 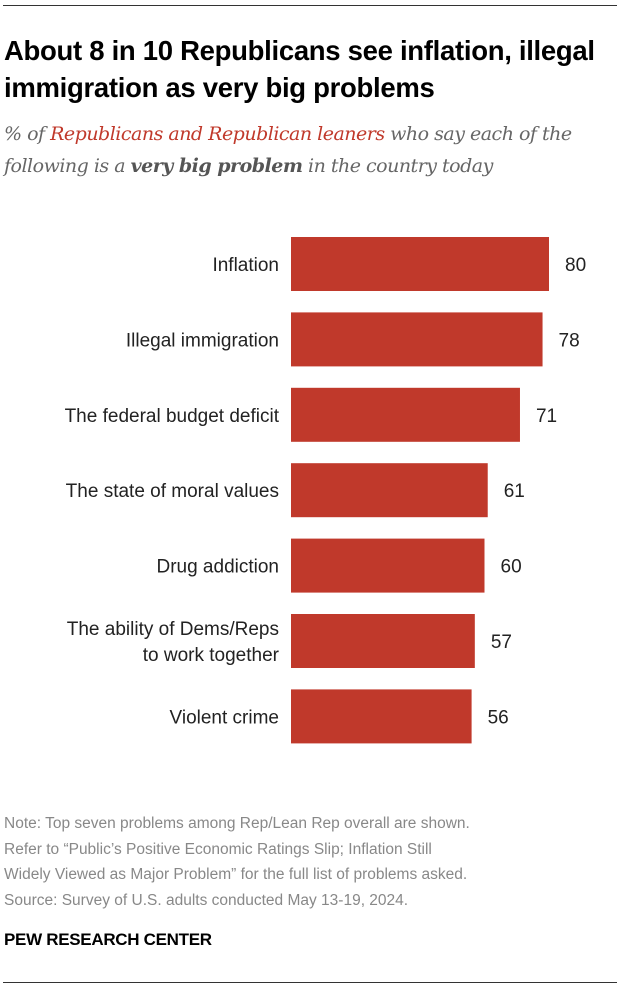 What do you see at coordinates (216, 166) in the screenshot?
I see `subtitle-bold: very big problem` at bounding box center [216, 166].